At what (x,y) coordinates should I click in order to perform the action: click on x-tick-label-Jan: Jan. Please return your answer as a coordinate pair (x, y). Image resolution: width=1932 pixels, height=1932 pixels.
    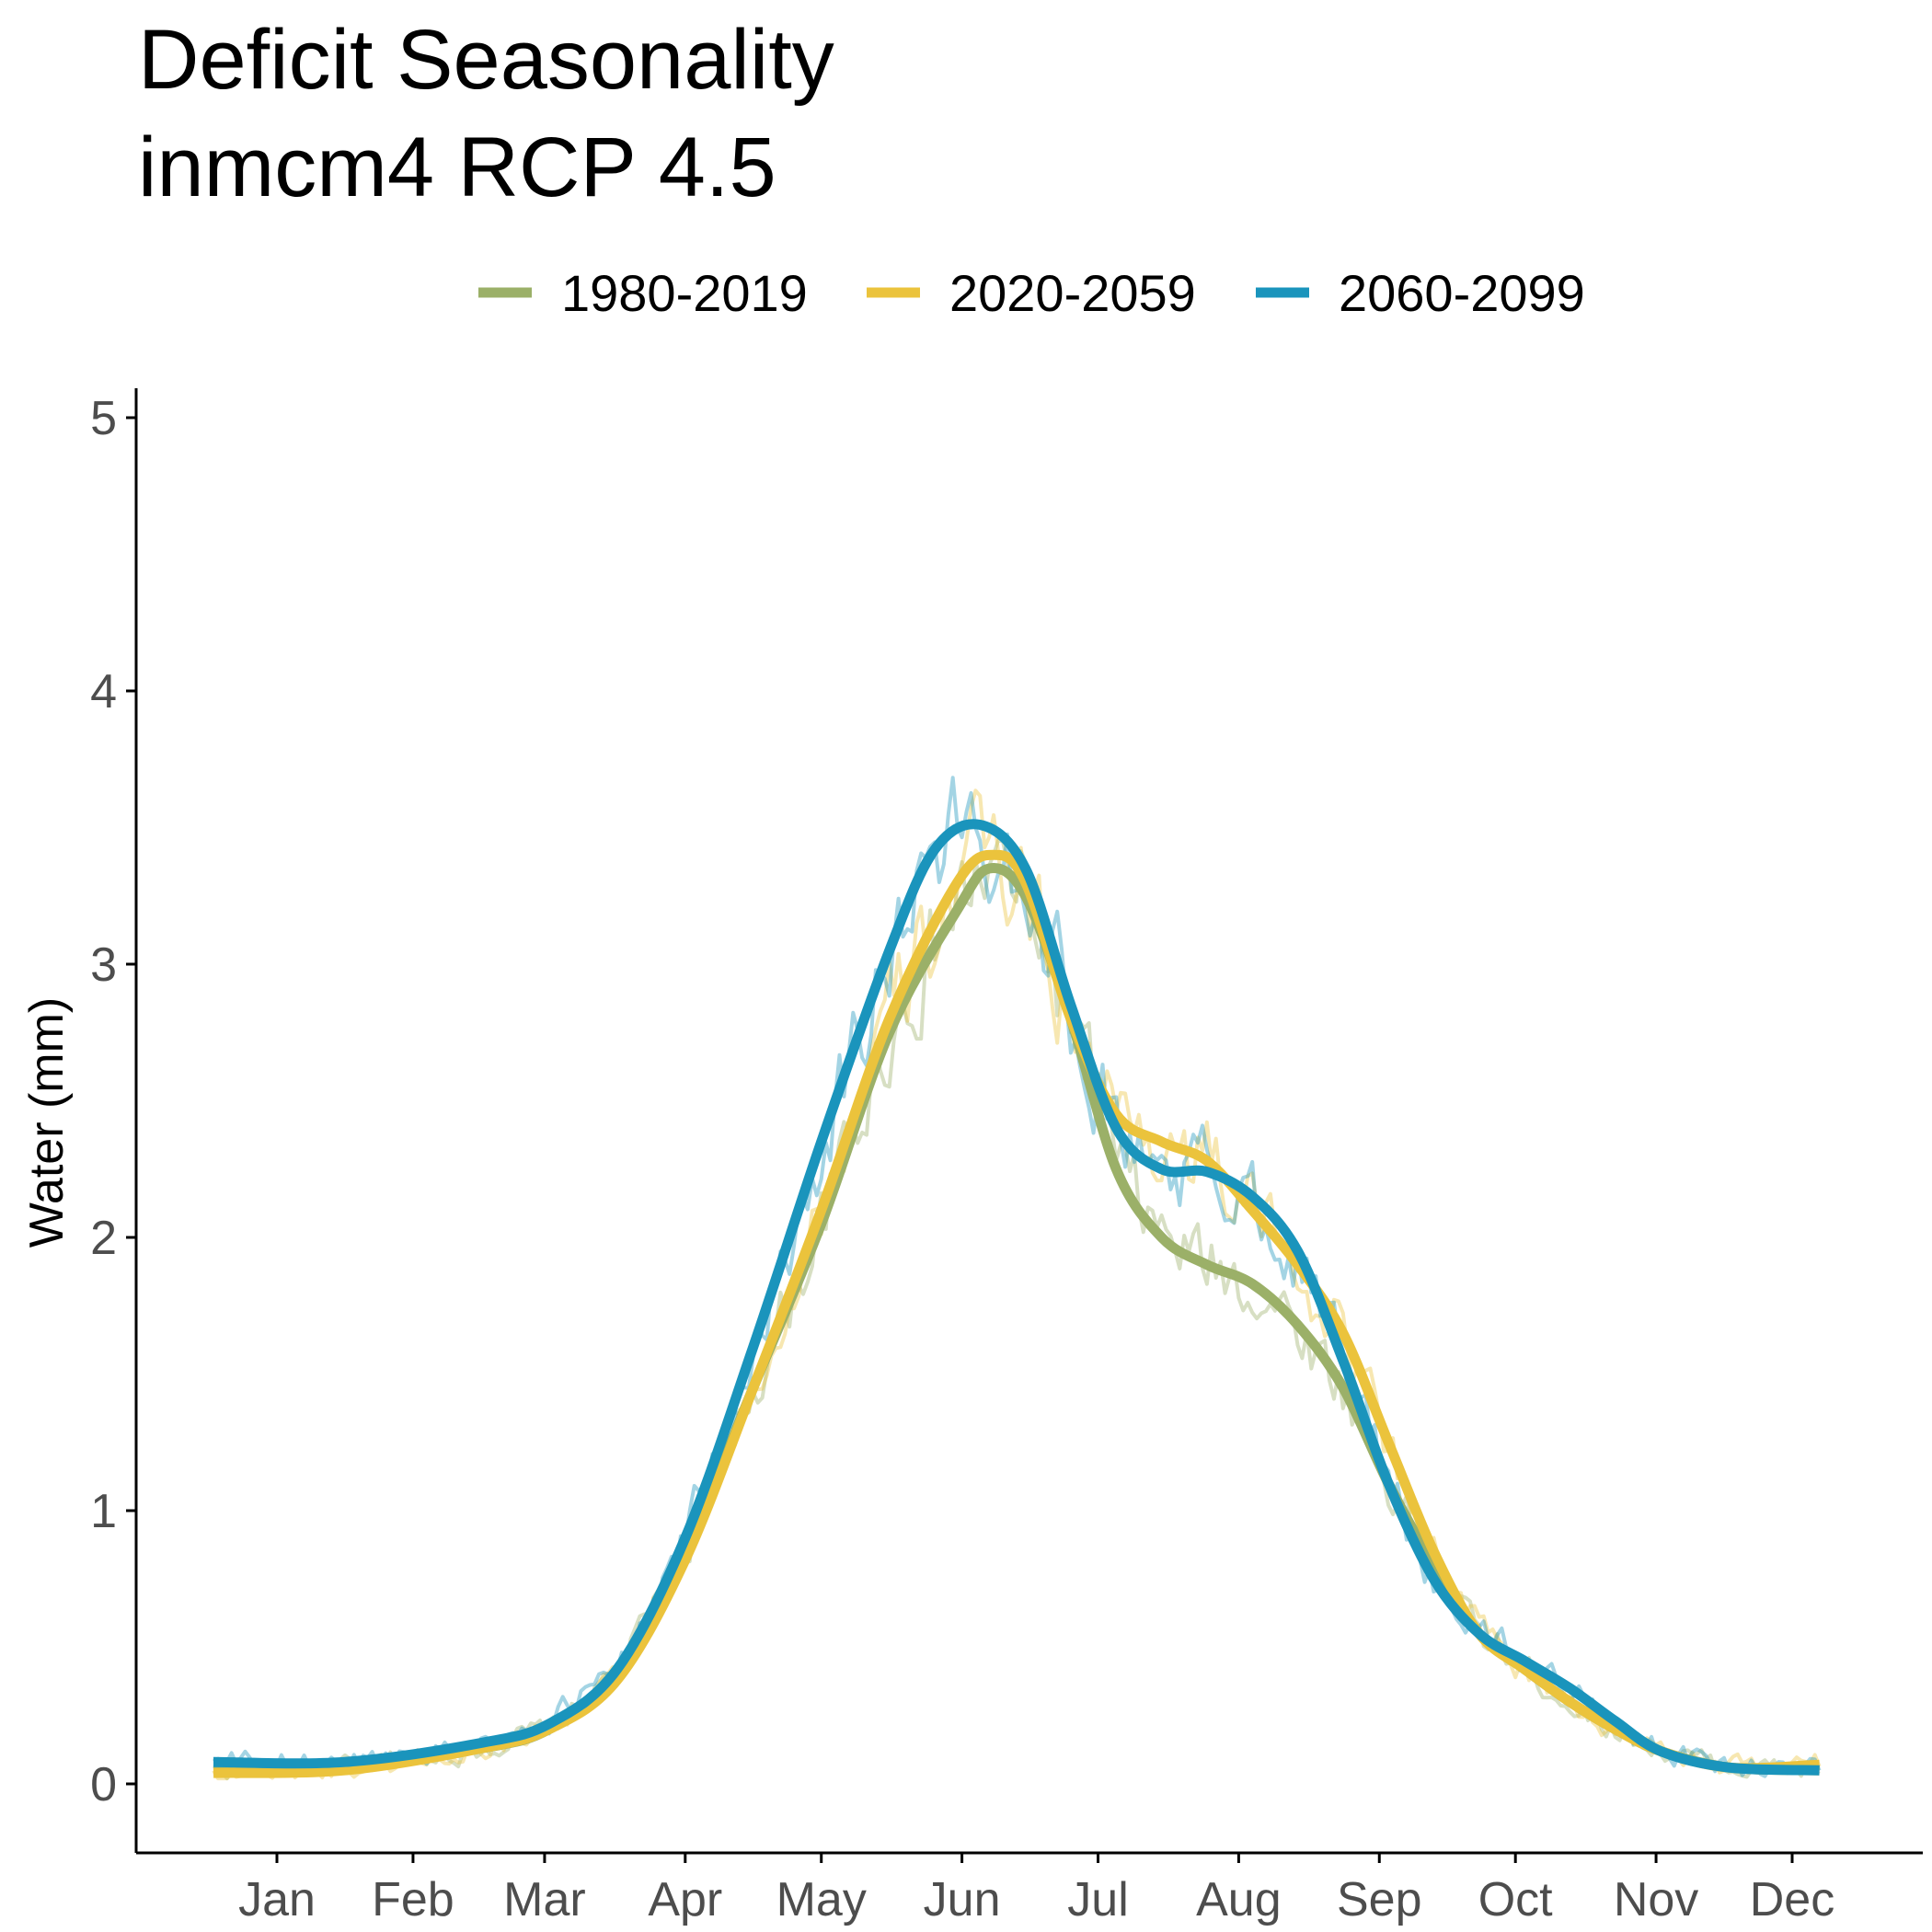
    Looking at the image, I should click on (277, 1899).